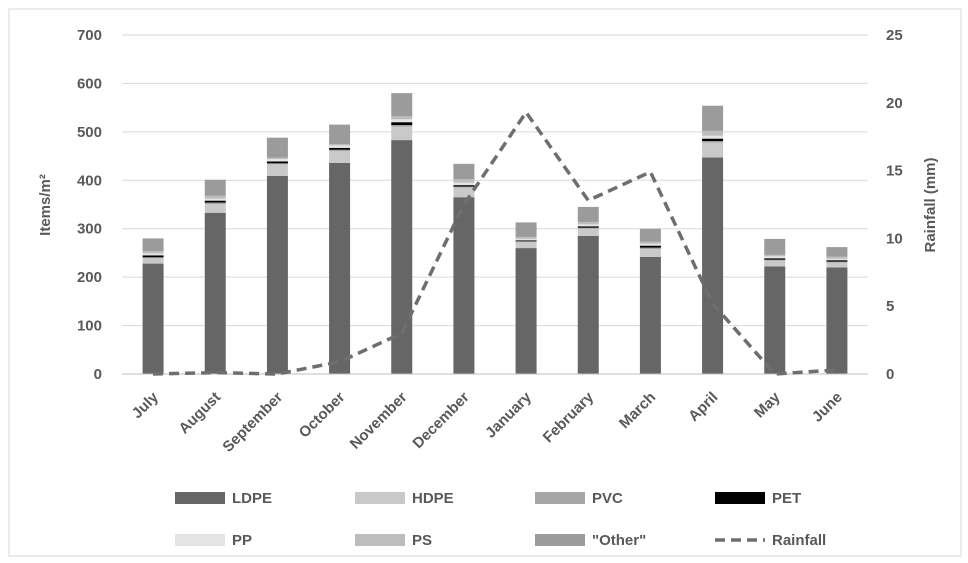  What do you see at coordinates (89, 205) in the screenshot?
I see `left-axis-ticks: 0 100 200 300 400 500 600 700` at bounding box center [89, 205].